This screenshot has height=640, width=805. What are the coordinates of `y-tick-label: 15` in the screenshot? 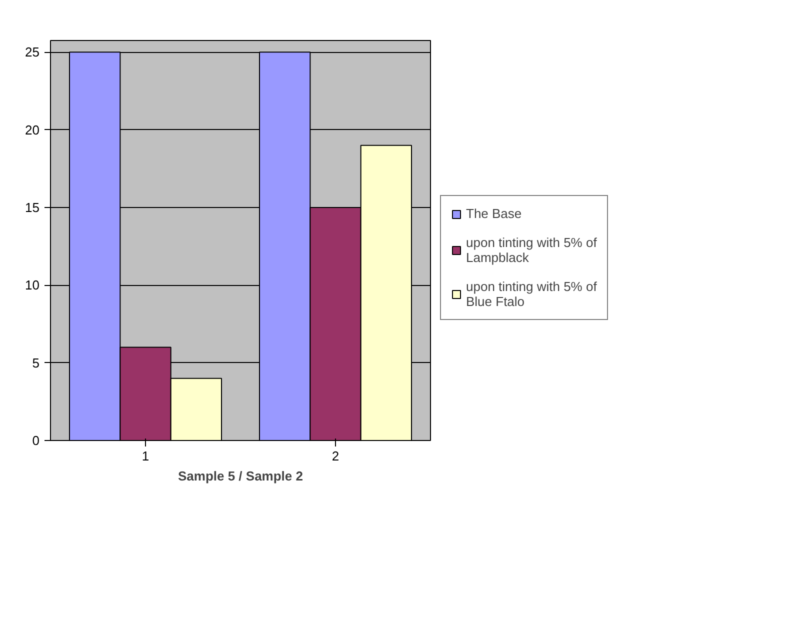 It's located at (32, 207).